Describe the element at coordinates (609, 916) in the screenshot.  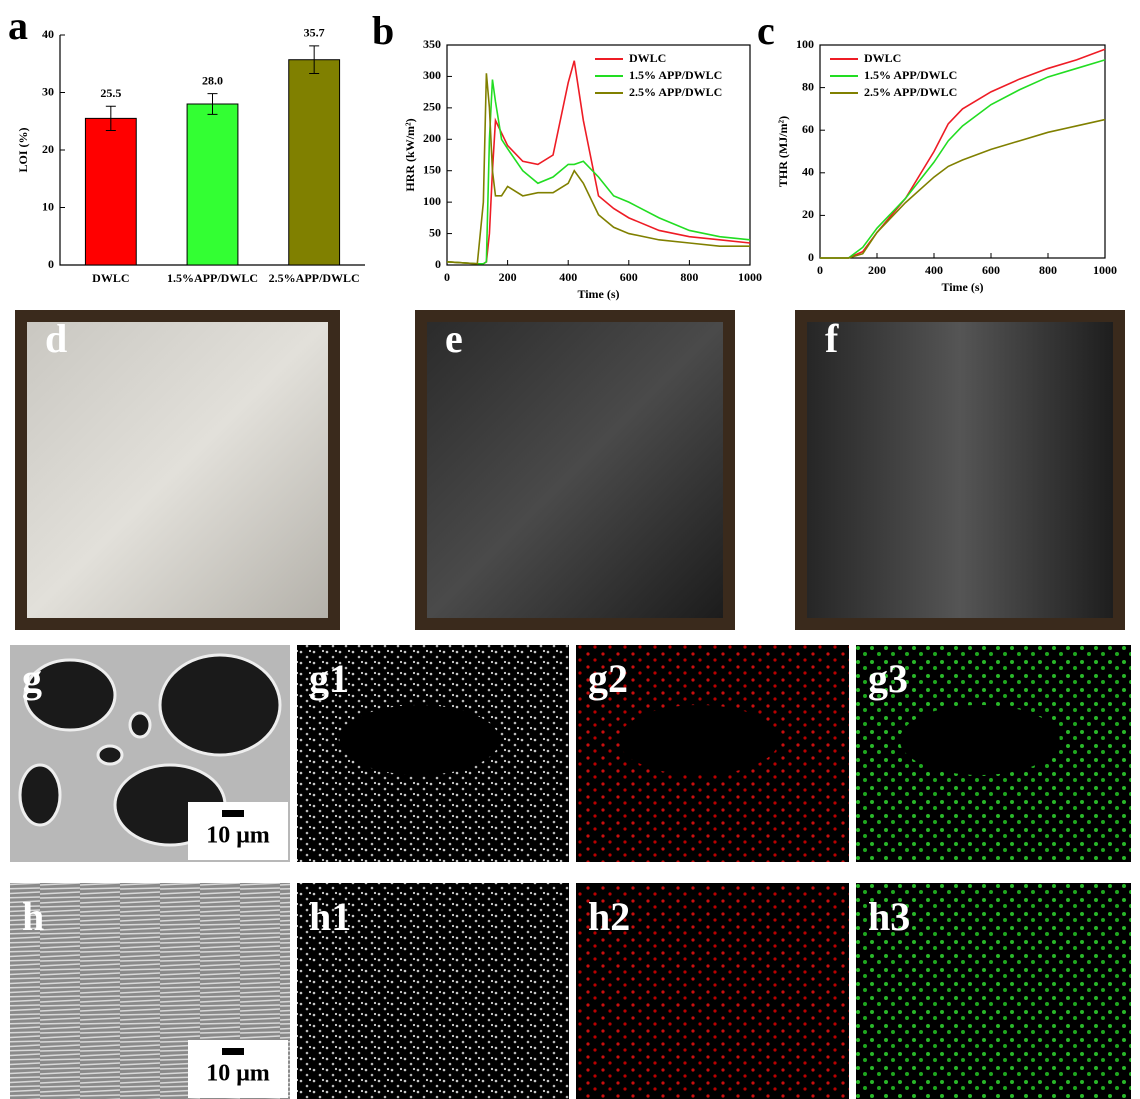
I see `panel-label: h2` at that location.